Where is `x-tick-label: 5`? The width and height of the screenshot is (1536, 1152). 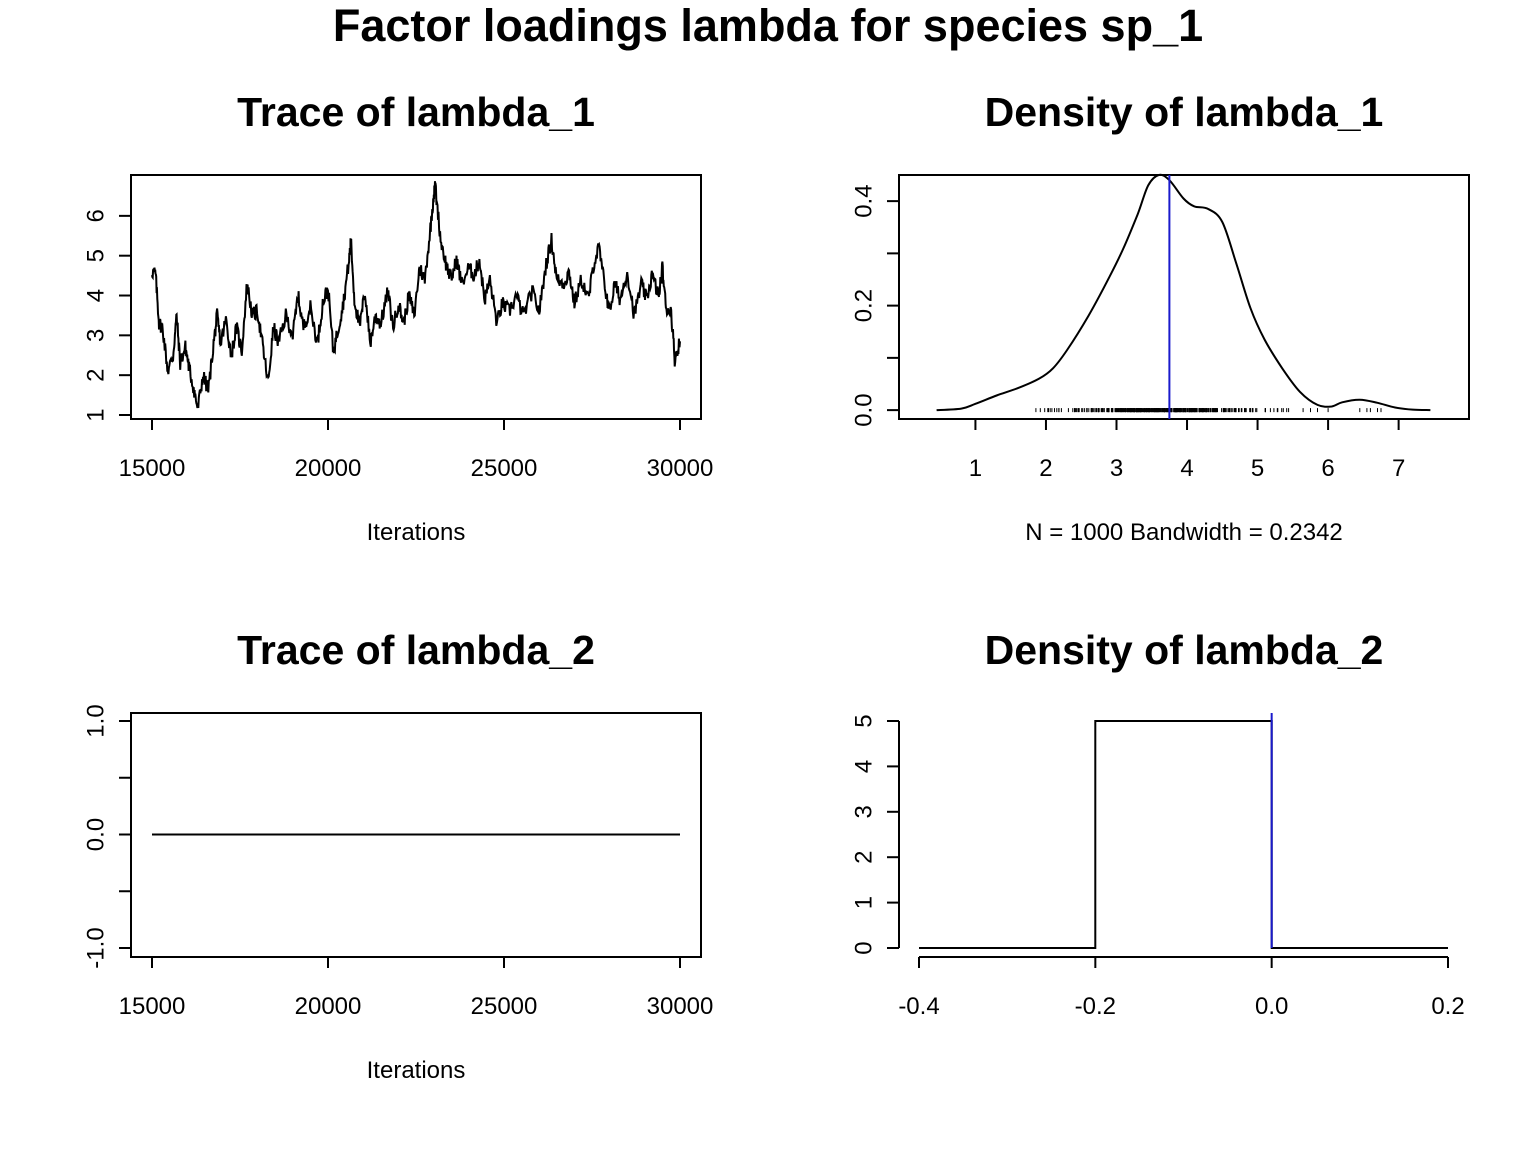 x-tick-label: 5 is located at coordinates (1257, 468).